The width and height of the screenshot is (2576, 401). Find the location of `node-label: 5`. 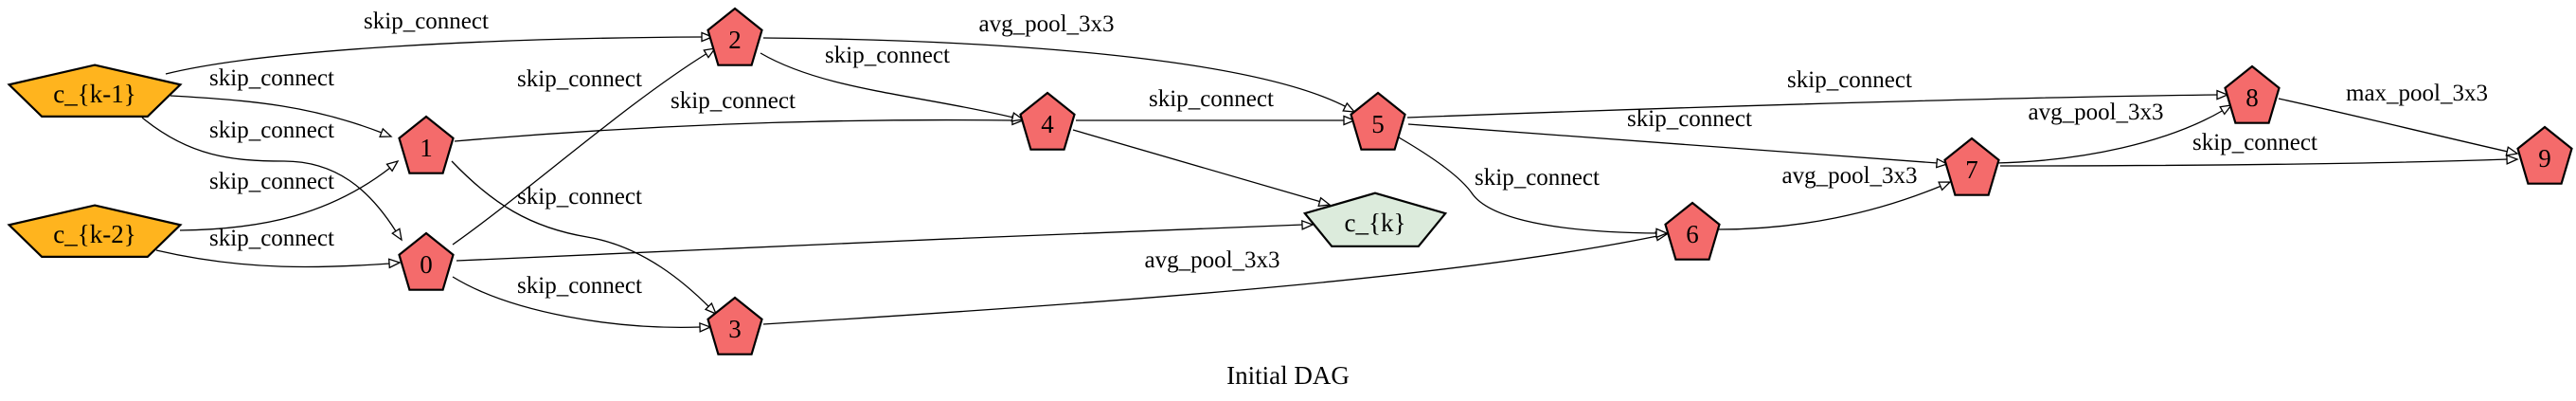

node-label: 5 is located at coordinates (1378, 124).